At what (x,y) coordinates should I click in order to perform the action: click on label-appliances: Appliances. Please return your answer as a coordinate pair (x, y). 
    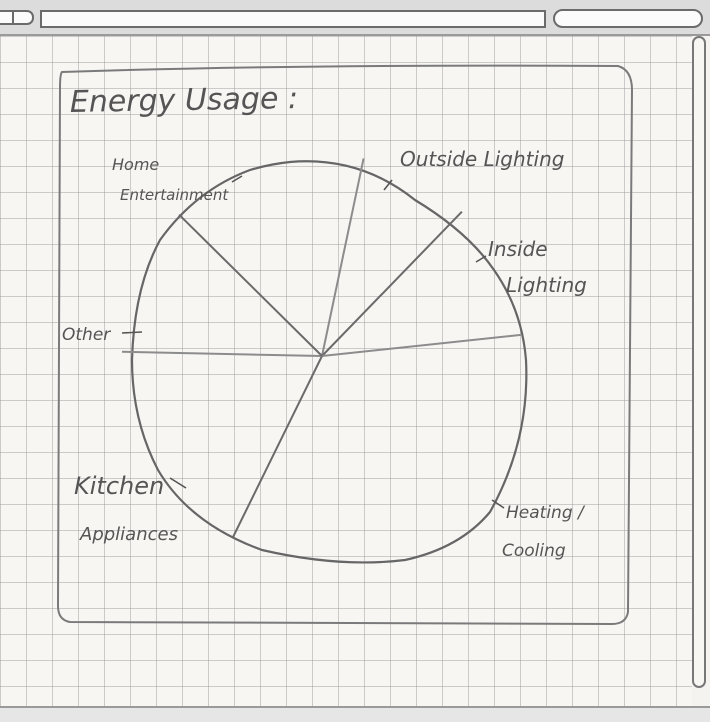
    Looking at the image, I should click on (128, 534).